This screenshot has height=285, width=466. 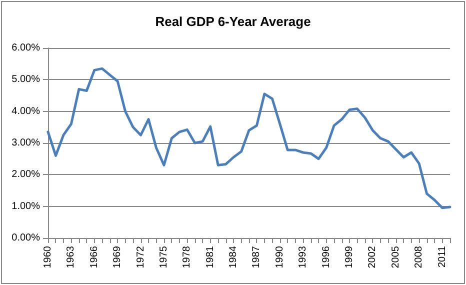 What do you see at coordinates (26, 111) in the screenshot?
I see `y-tick-label: 4.00%` at bounding box center [26, 111].